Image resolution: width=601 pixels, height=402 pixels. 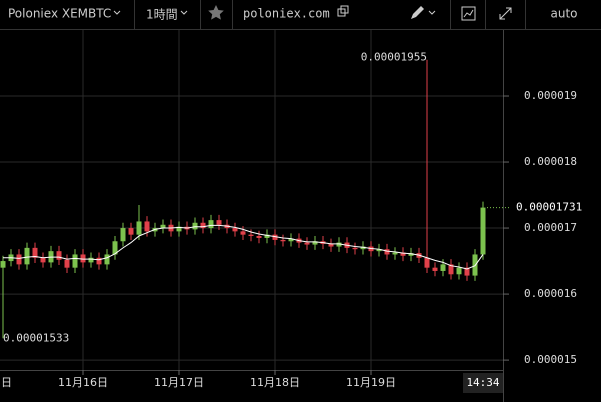 I want to click on favorite-icon, so click(x=216, y=12).